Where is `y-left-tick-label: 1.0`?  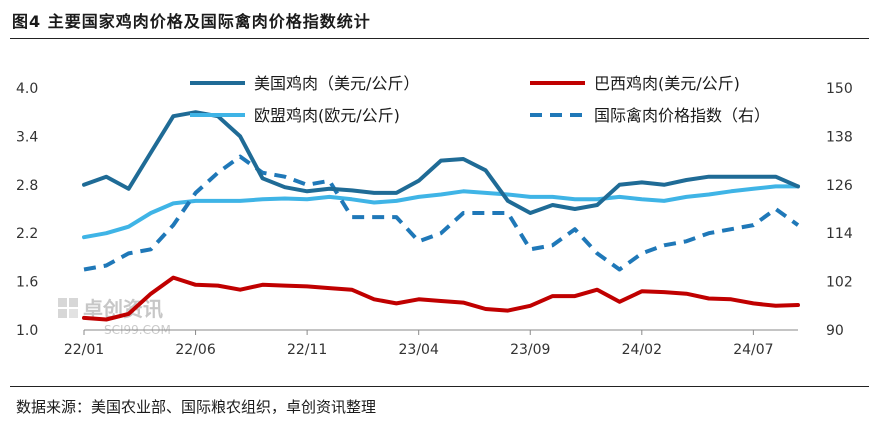
y-left-tick-label: 1.0 is located at coordinates (27, 331).